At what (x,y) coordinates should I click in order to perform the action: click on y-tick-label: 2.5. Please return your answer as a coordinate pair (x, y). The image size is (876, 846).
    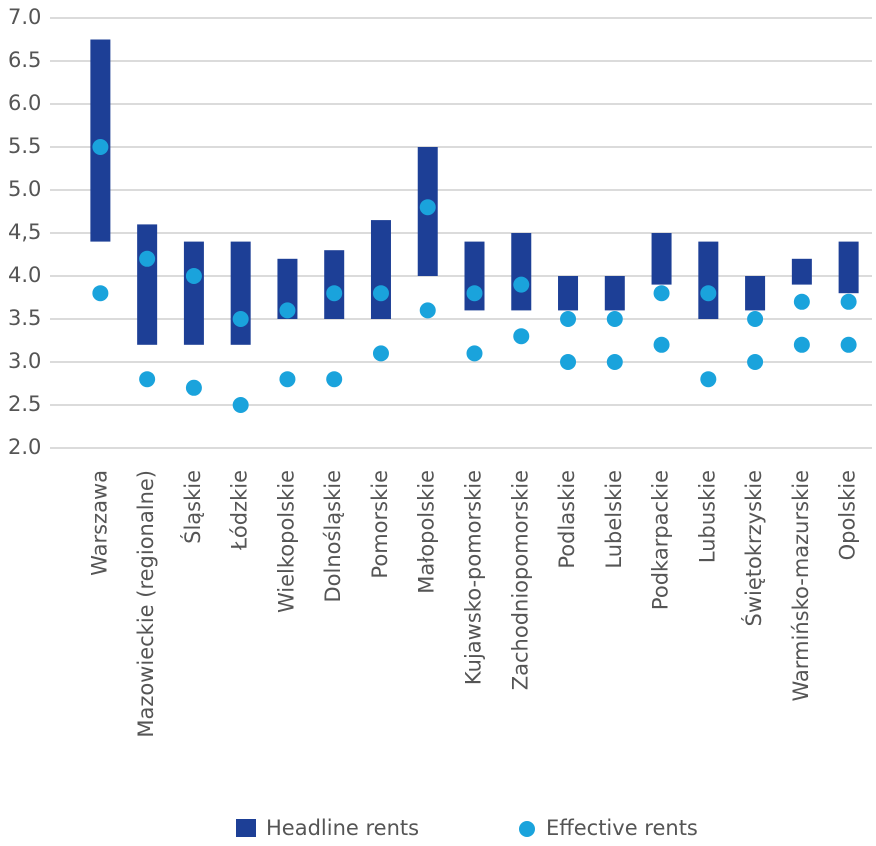
    Looking at the image, I should click on (24, 404).